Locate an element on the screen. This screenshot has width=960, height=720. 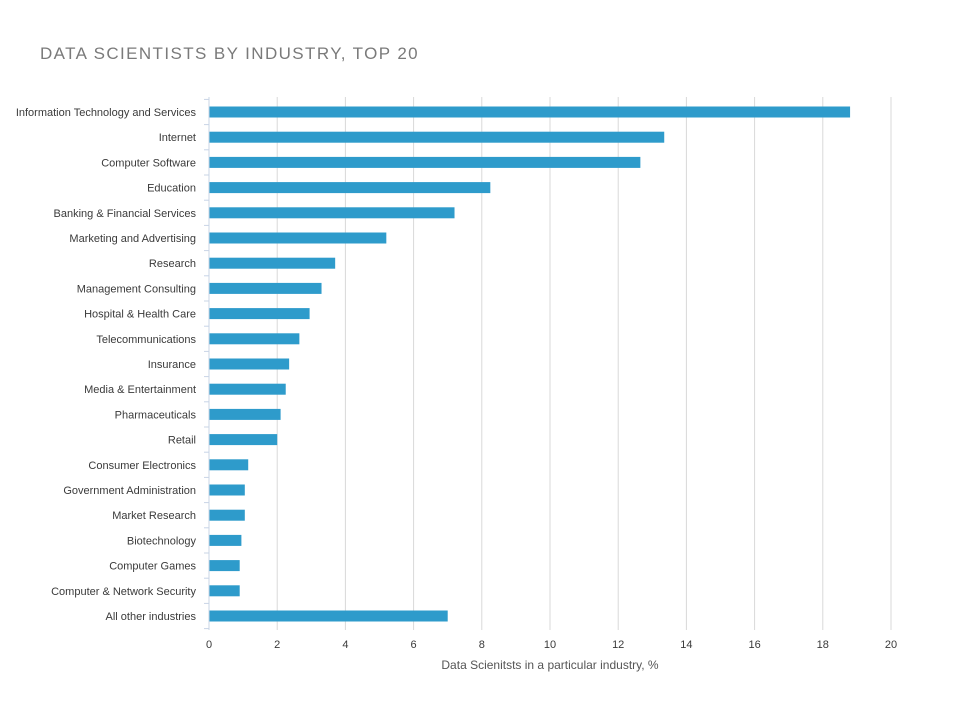
x-tick-label: 10 is located at coordinates (550, 645).